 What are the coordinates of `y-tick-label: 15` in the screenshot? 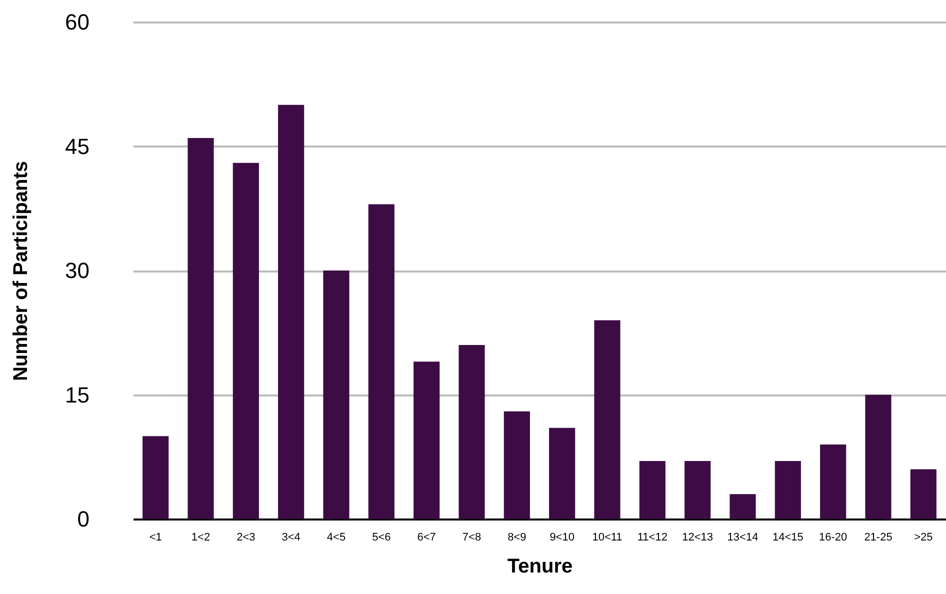 It's located at (77, 395).